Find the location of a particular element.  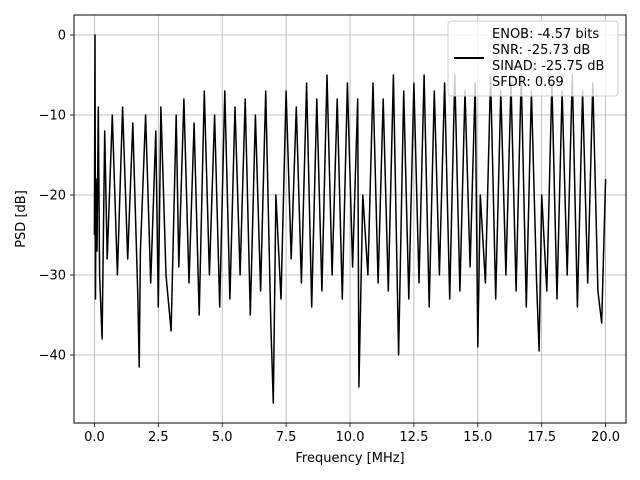

y-tick-label: 0 is located at coordinates (62, 36).